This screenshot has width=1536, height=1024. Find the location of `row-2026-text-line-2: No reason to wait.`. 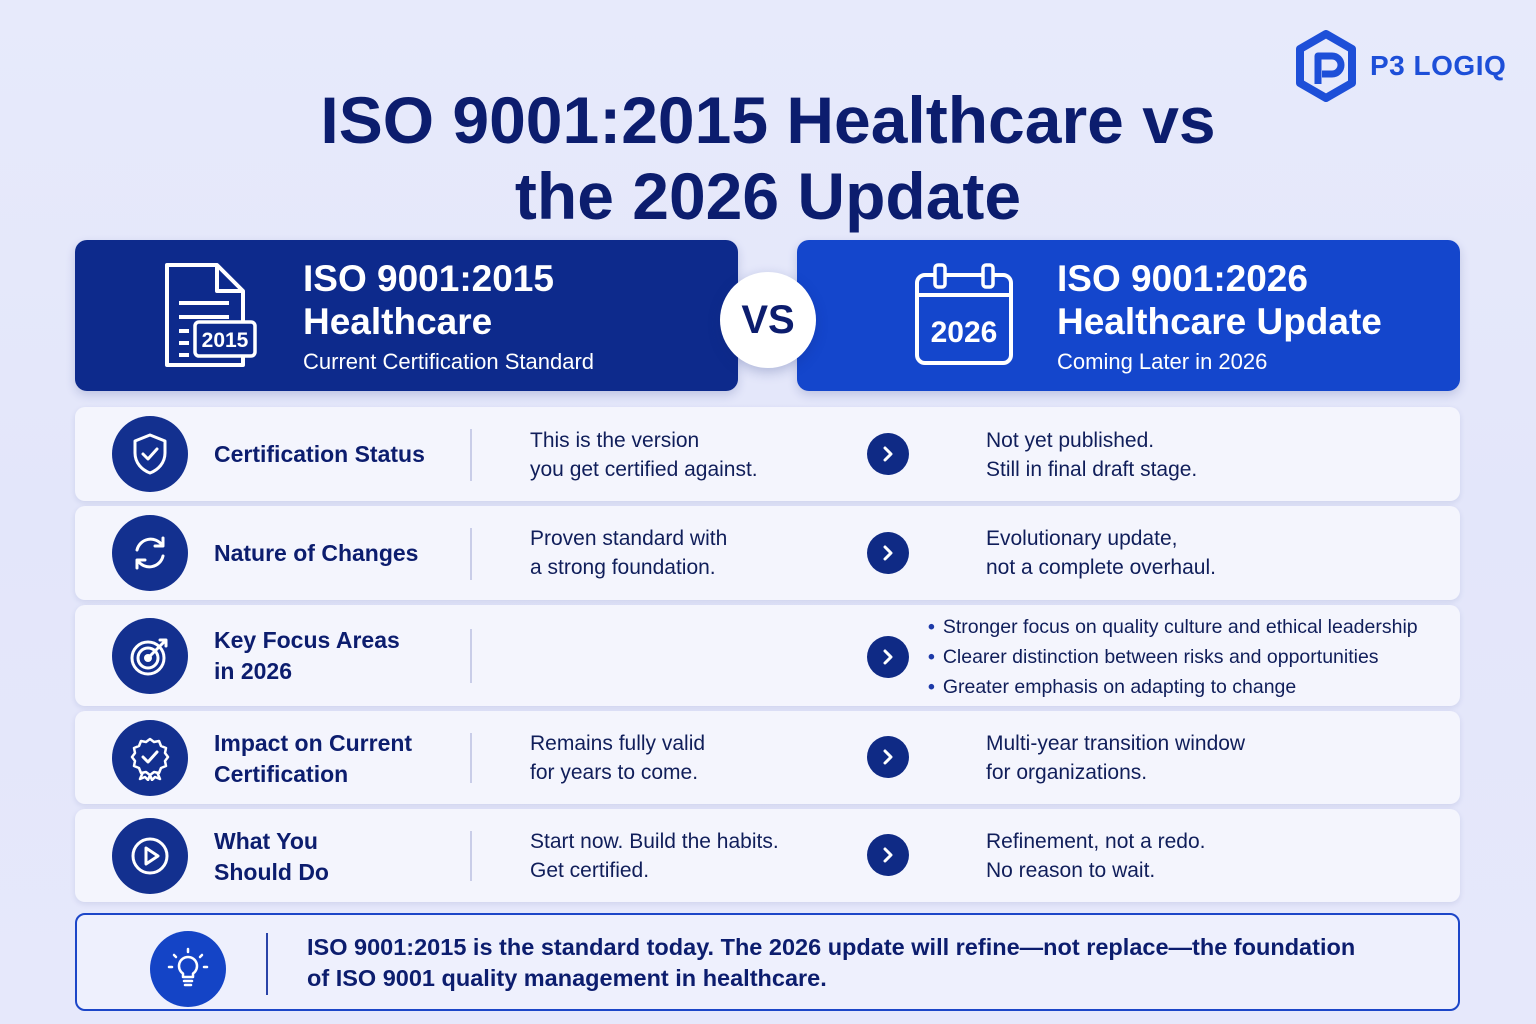

row-2026-text-line-2: No reason to wait. is located at coordinates (1071, 870).